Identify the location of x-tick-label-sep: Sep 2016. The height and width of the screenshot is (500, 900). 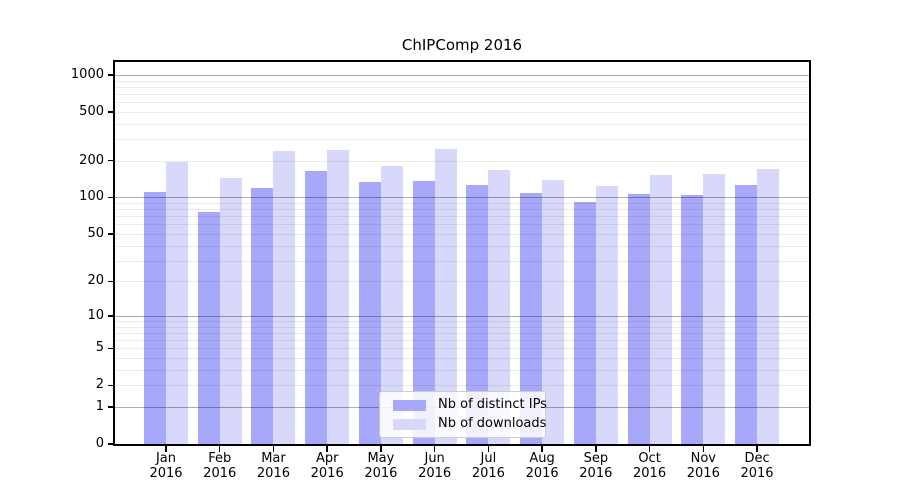
(596, 466).